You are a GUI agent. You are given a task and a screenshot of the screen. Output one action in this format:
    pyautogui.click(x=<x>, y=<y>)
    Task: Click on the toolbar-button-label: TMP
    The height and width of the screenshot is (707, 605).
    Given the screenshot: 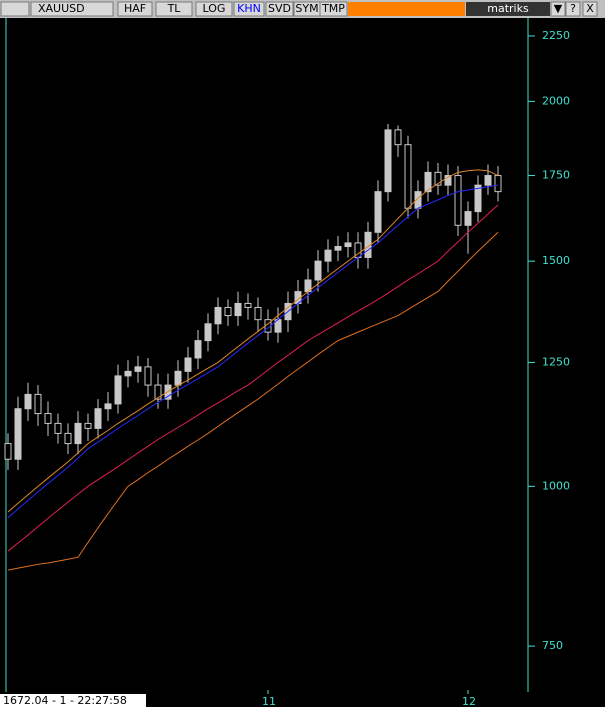 What is the action you would take?
    pyautogui.click(x=333, y=8)
    